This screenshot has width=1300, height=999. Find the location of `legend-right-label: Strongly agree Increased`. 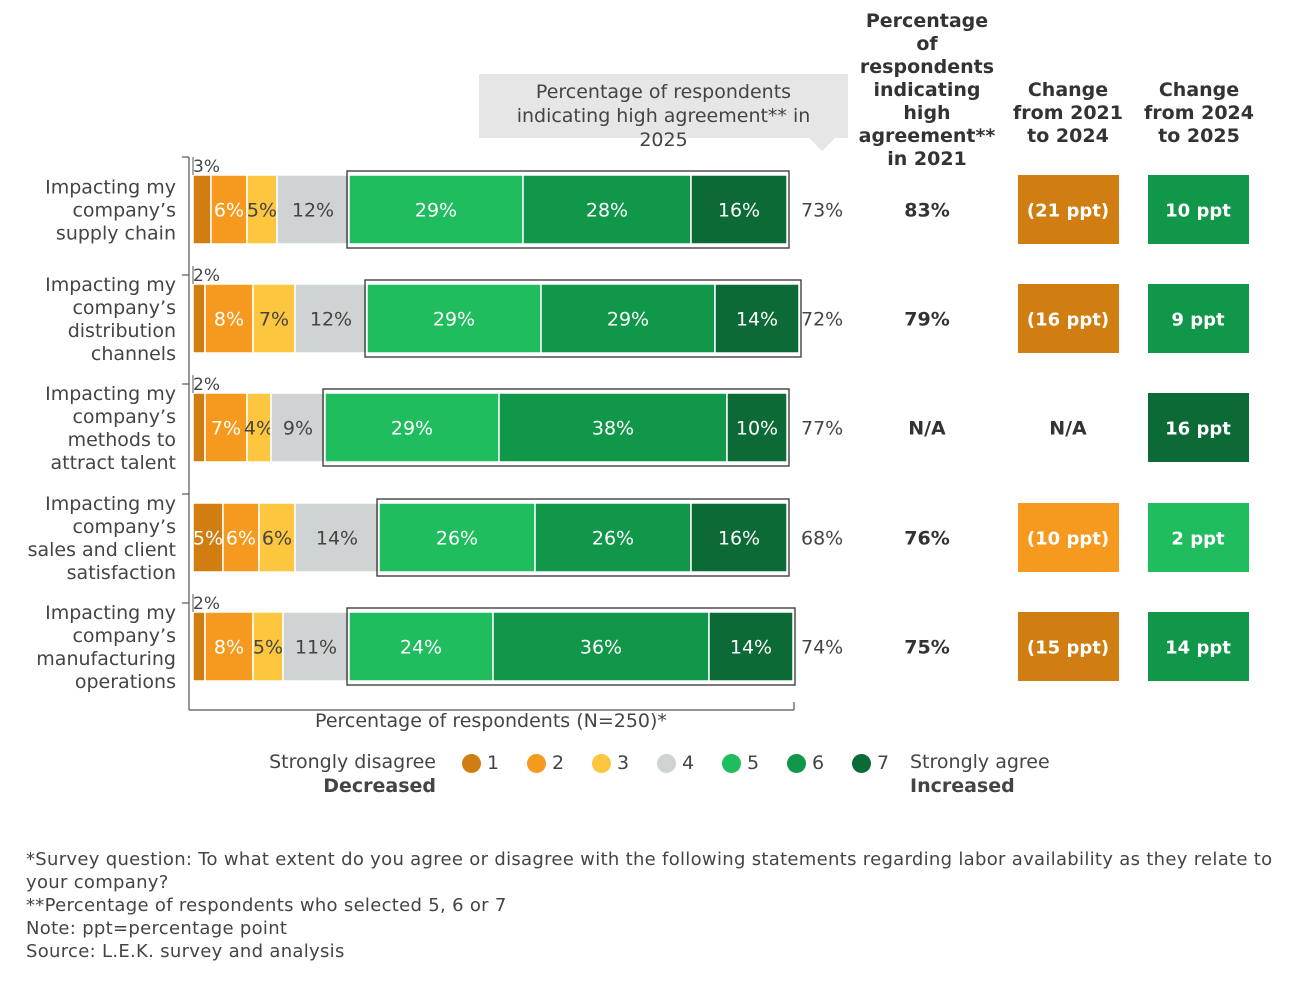

legend-right-label: Strongly agree Increased is located at coordinates (980, 774).